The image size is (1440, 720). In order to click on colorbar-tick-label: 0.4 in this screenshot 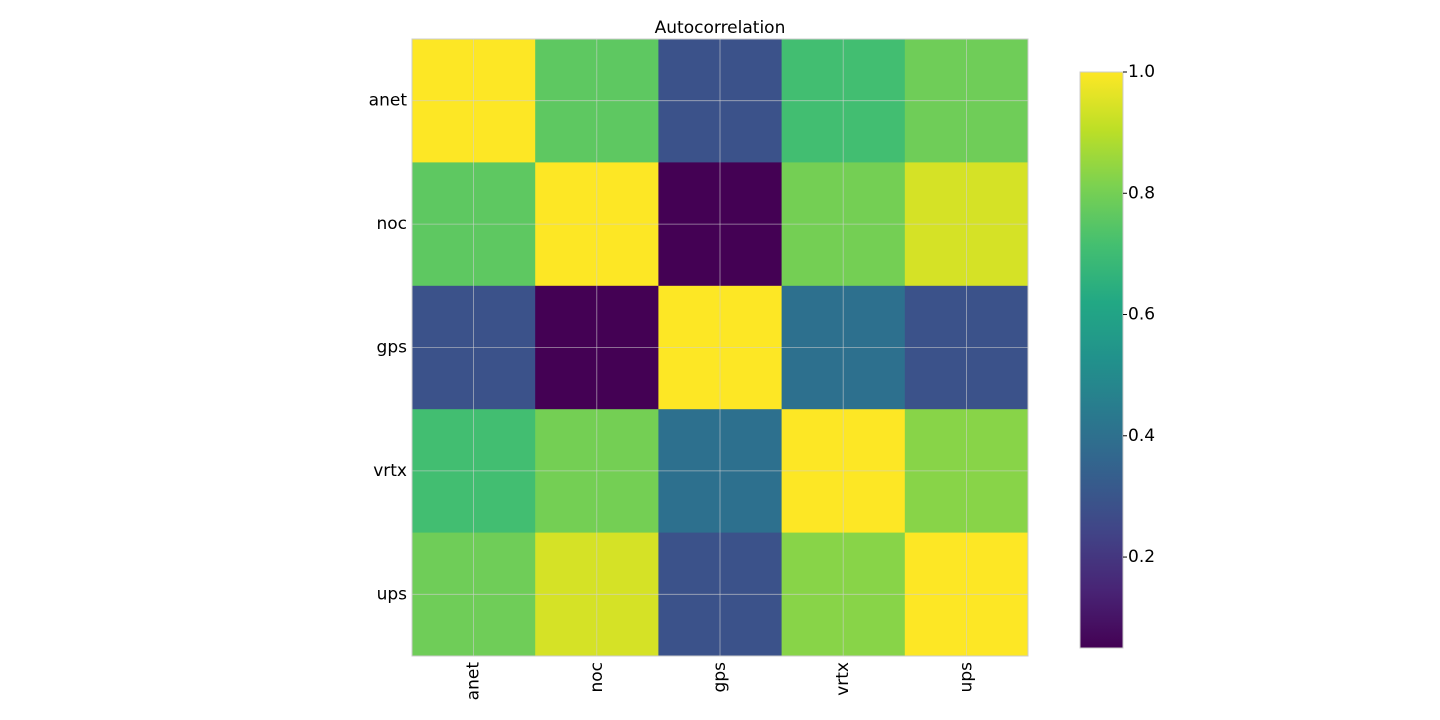, I will do `click(1141, 436)`.